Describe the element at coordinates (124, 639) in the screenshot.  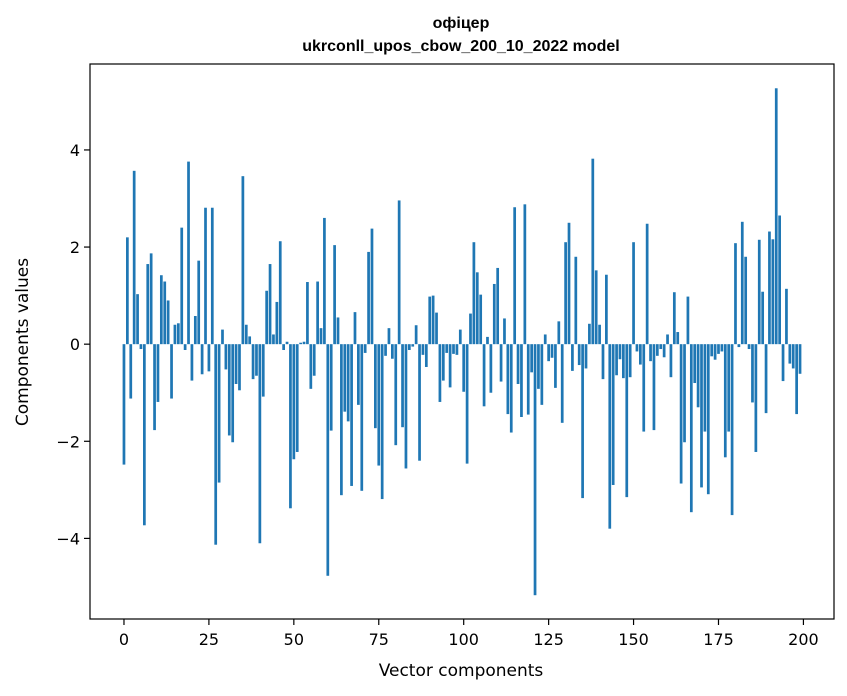
I see `x-tick-label: 0` at that location.